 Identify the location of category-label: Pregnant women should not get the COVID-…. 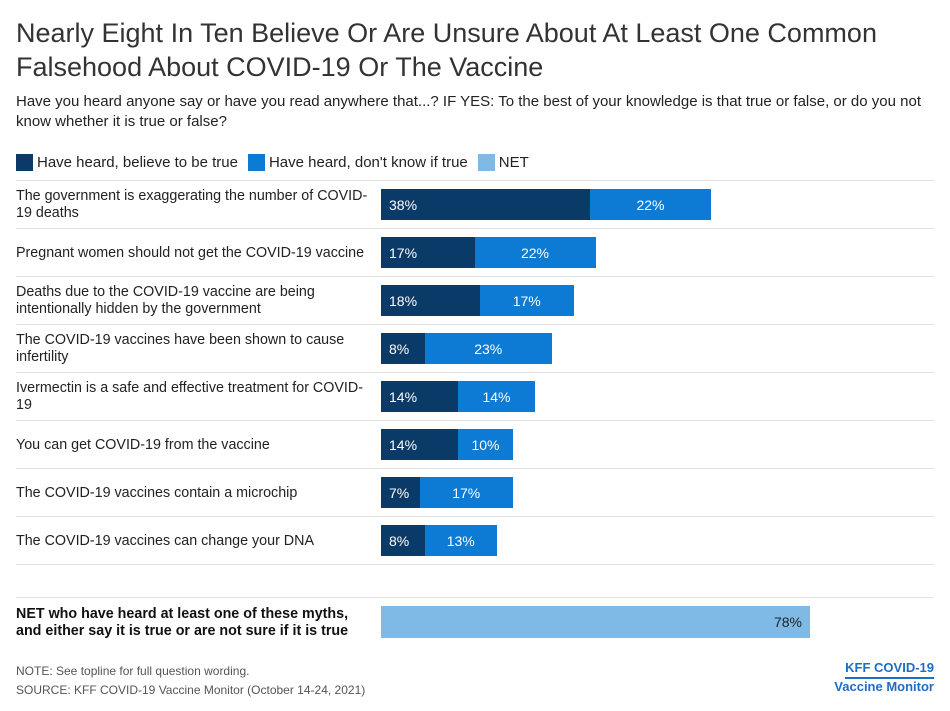
(190, 252).